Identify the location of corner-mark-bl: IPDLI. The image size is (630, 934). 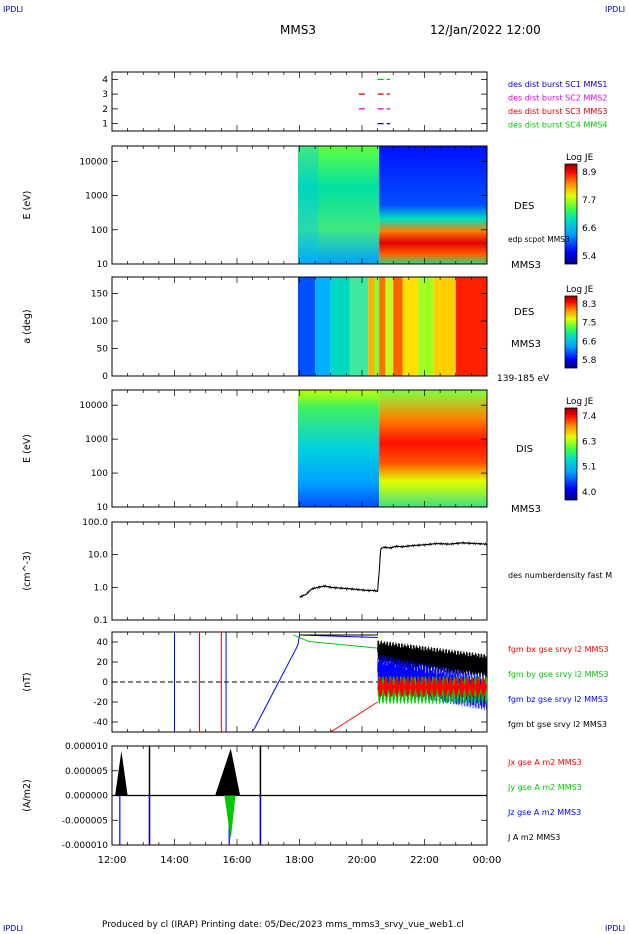
(13, 928).